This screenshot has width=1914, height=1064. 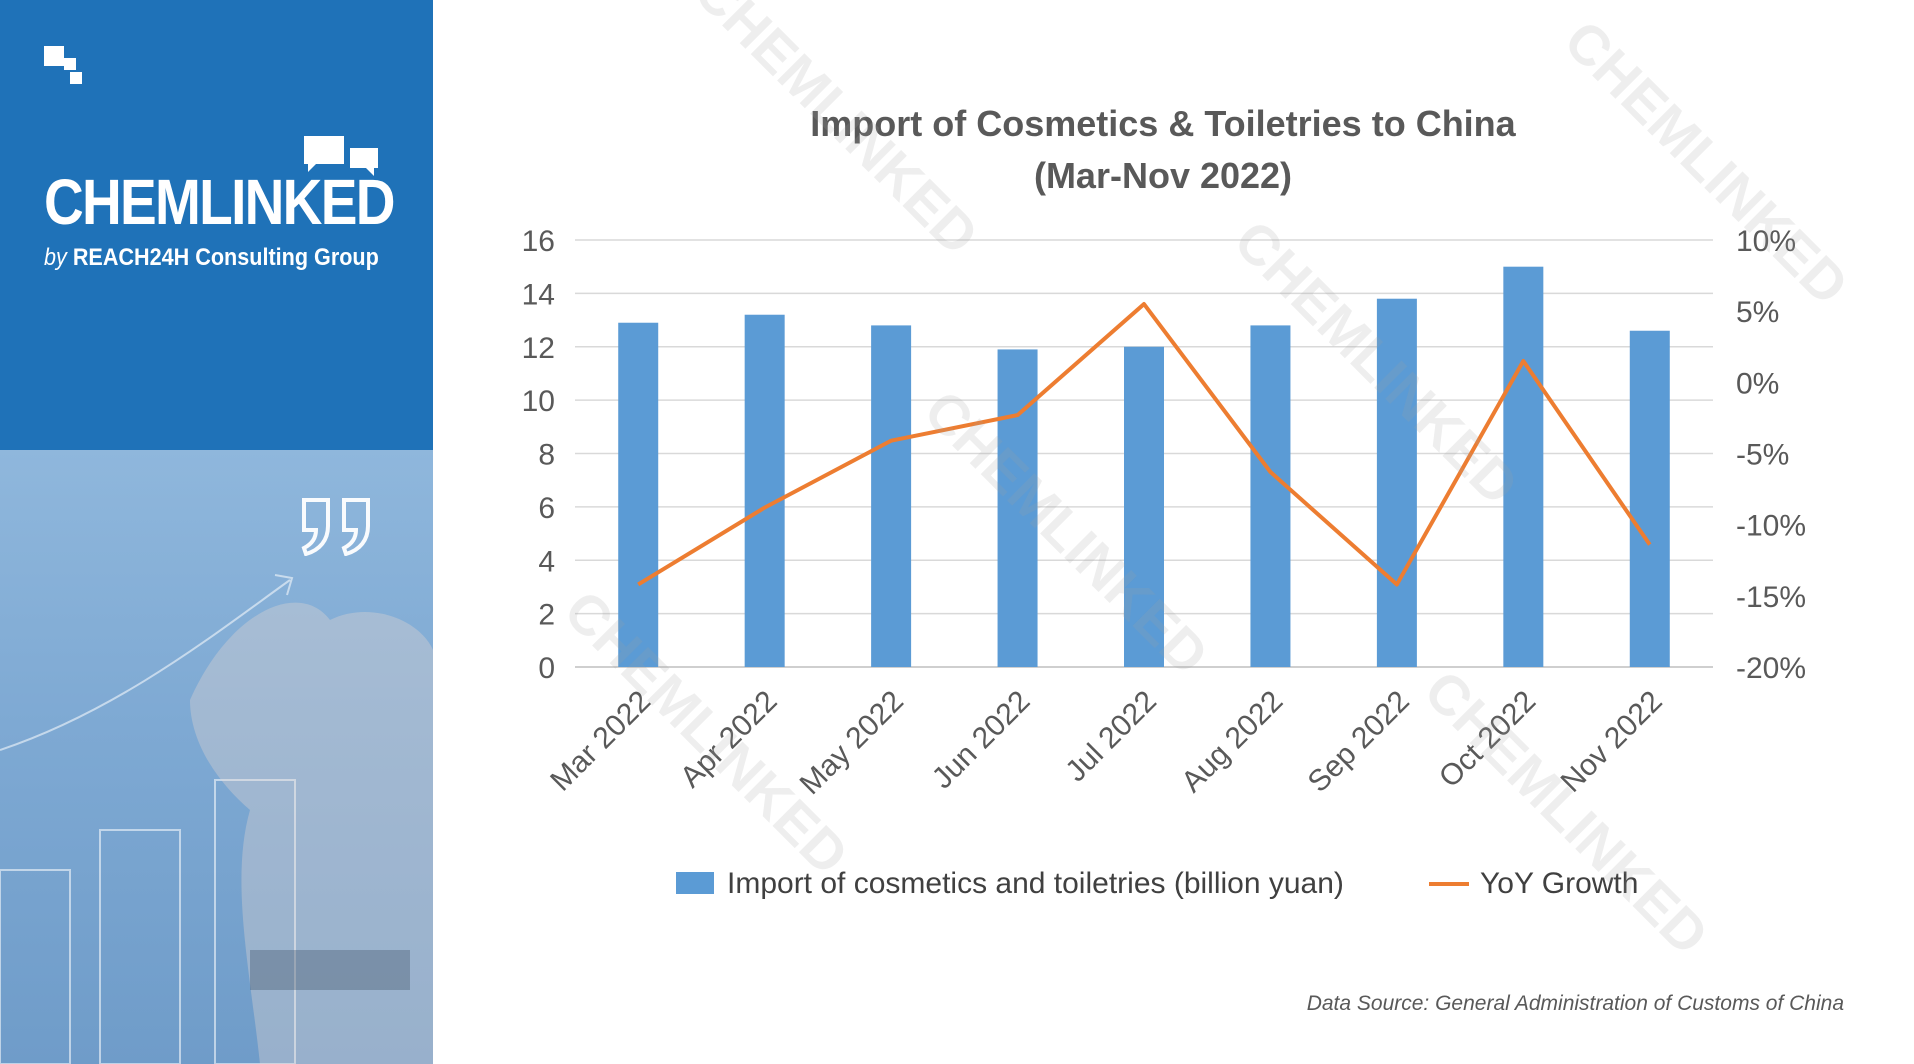 What do you see at coordinates (1487, 739) in the screenshot?
I see `x-axis-tick-label: Oct 2022` at bounding box center [1487, 739].